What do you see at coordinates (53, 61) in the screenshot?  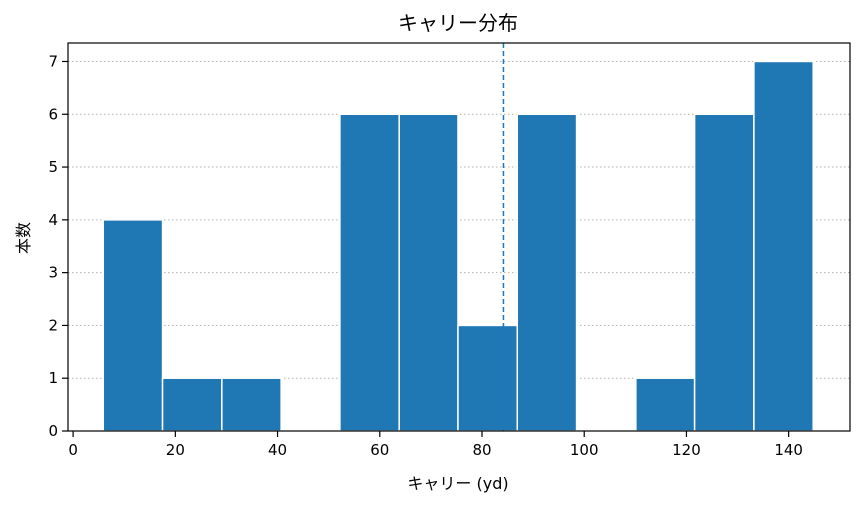 I see `y-tick-label: 7` at bounding box center [53, 61].